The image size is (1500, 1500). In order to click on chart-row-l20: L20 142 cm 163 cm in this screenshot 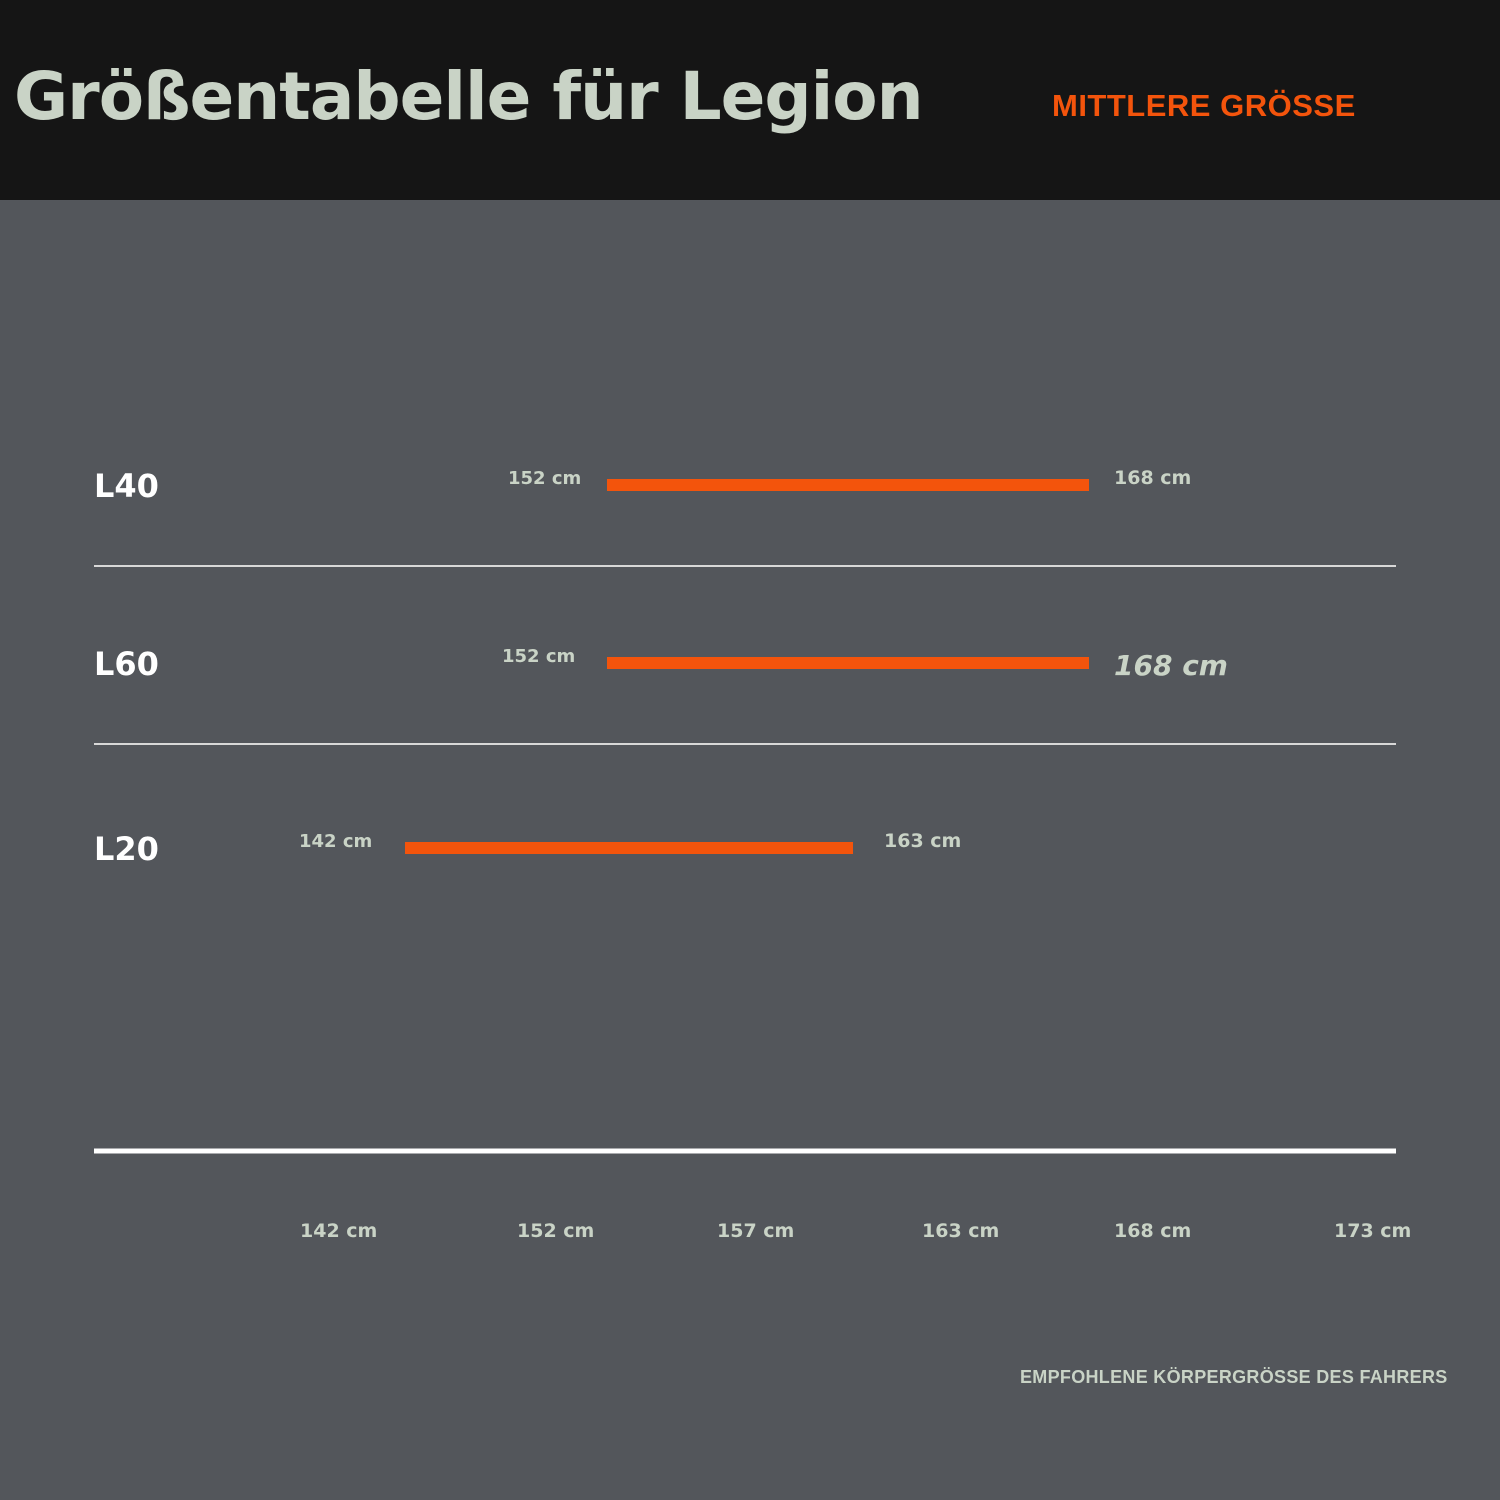, I will do `click(527, 849)`.